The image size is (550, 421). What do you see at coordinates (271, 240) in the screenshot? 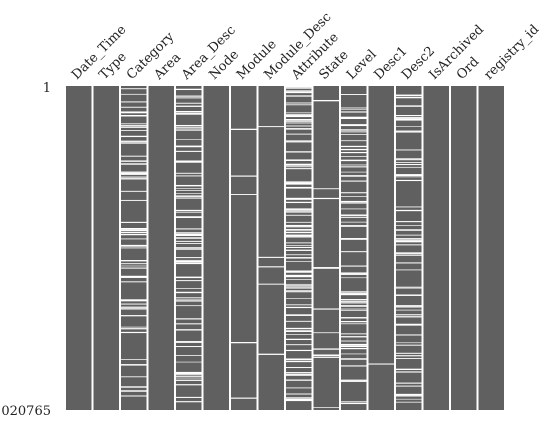
I see `missing-lines-module-desc` at bounding box center [271, 240].